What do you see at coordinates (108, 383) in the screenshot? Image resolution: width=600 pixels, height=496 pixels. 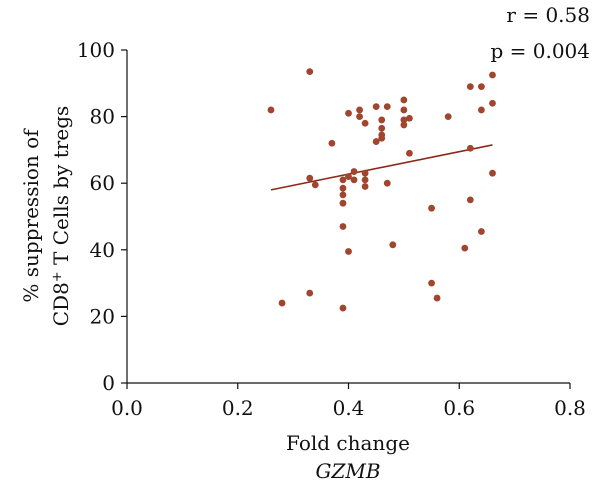 I see `y-tick-label: 0` at bounding box center [108, 383].